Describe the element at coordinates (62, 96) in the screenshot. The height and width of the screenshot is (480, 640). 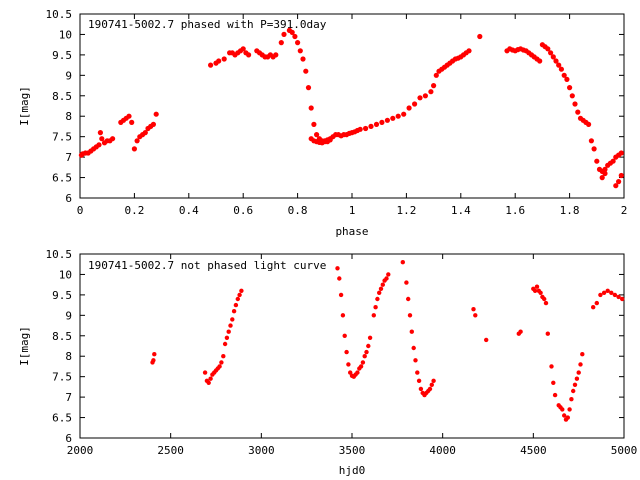
I see `y-tick-label: 8.5` at that location.